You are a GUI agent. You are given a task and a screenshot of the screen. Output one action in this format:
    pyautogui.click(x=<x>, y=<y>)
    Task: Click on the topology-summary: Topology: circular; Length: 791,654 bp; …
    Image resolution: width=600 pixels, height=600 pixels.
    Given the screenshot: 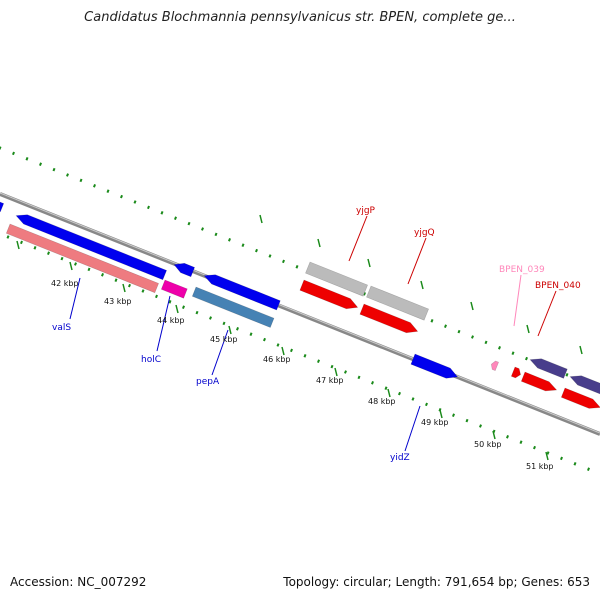 What is the action you would take?
    pyautogui.click(x=436, y=582)
    